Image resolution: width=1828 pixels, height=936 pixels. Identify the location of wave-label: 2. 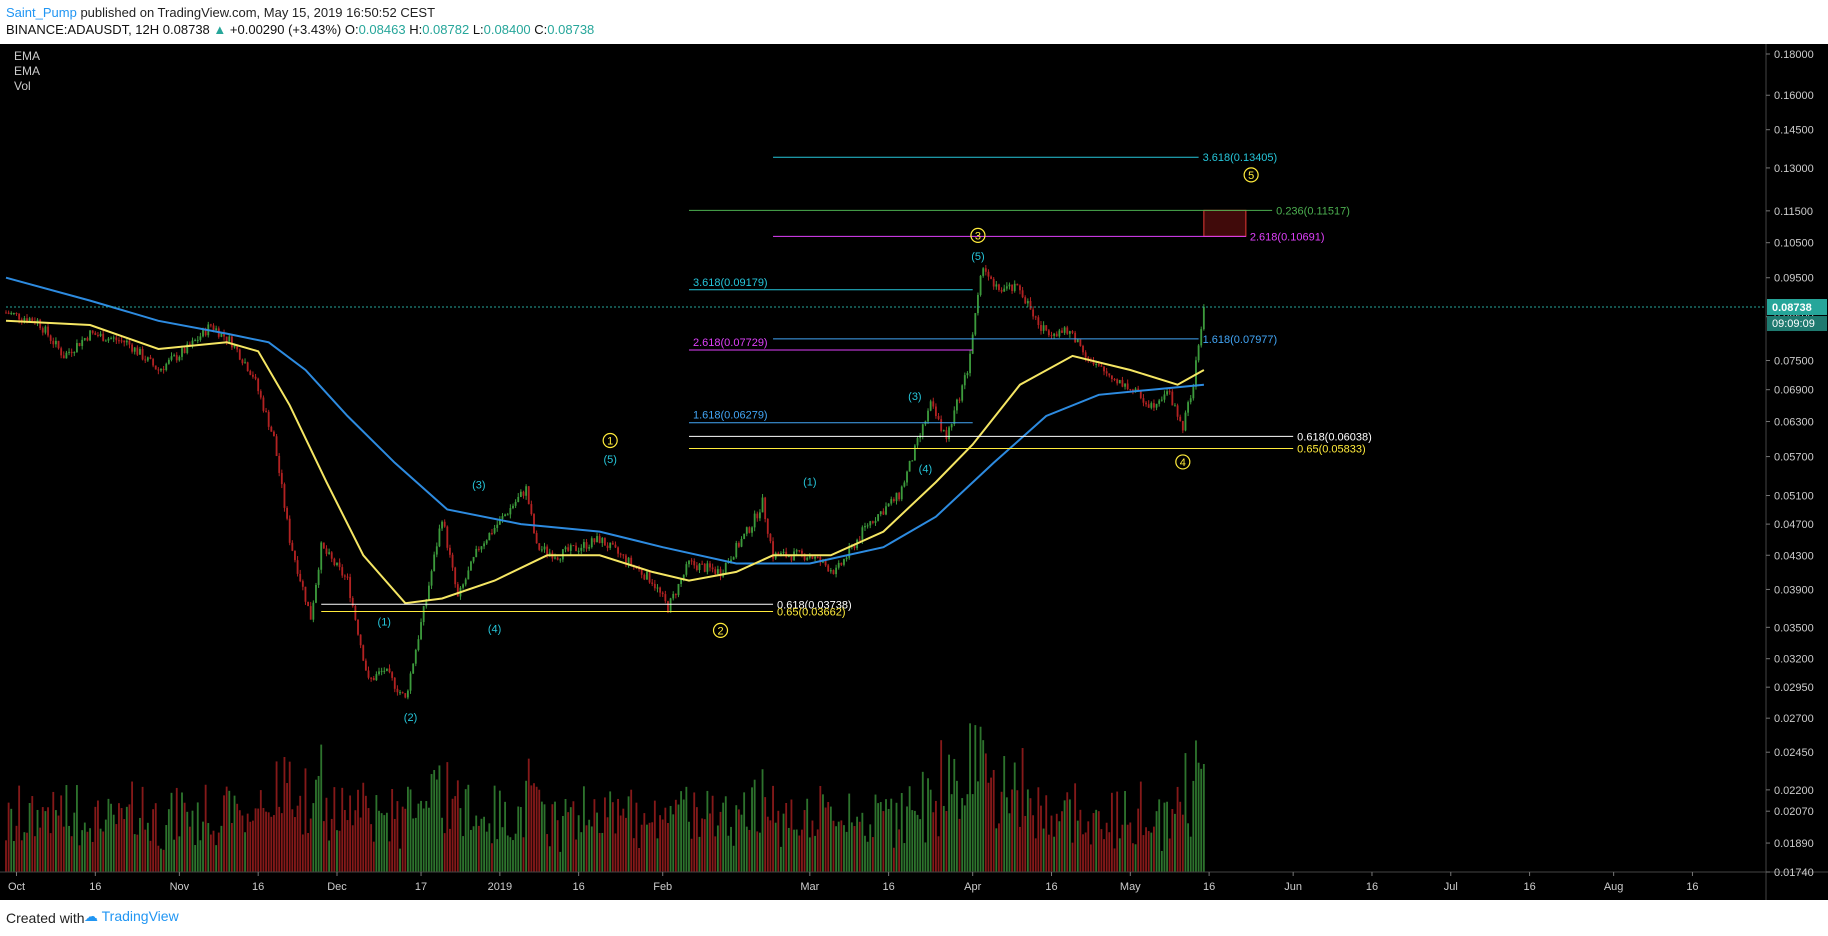
(720, 631).